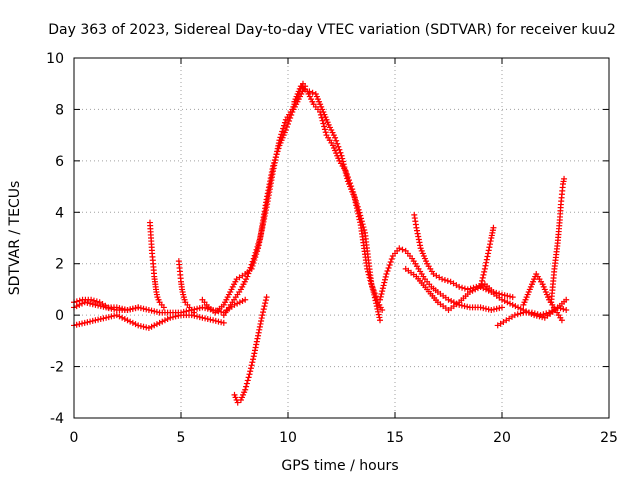 Image resolution: width=640 pixels, height=480 pixels. I want to click on x-tick-label: 10, so click(288, 438).